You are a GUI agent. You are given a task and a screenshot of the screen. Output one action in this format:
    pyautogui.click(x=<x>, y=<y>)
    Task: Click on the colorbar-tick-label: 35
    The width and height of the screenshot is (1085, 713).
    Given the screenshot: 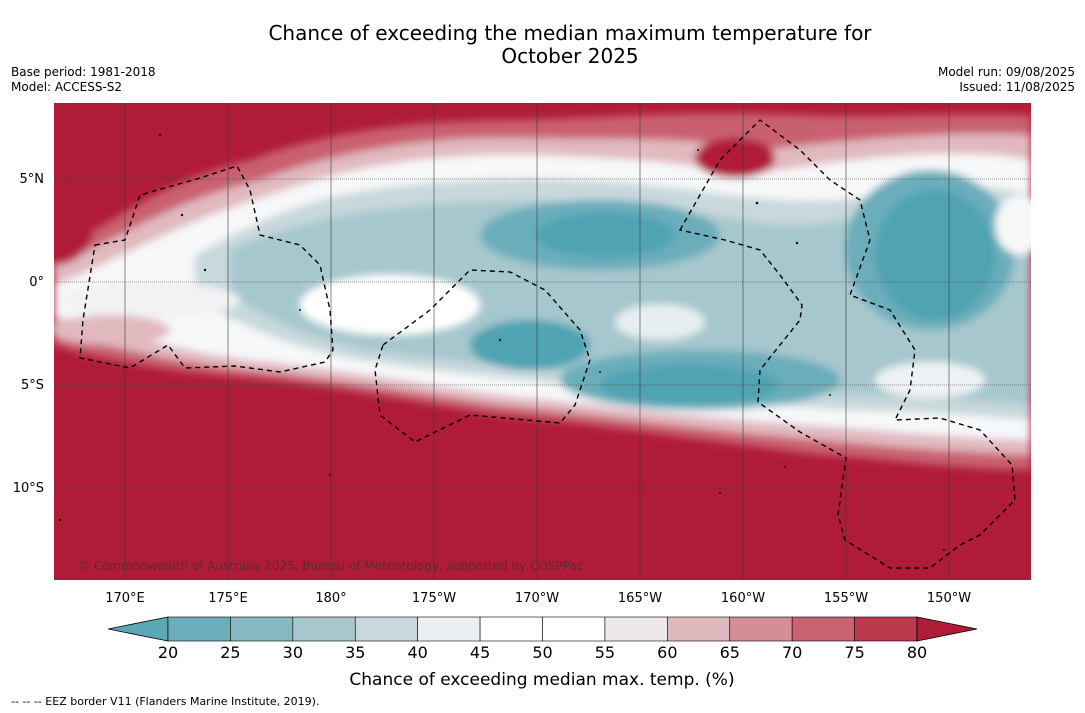 What is the action you would take?
    pyautogui.click(x=355, y=652)
    